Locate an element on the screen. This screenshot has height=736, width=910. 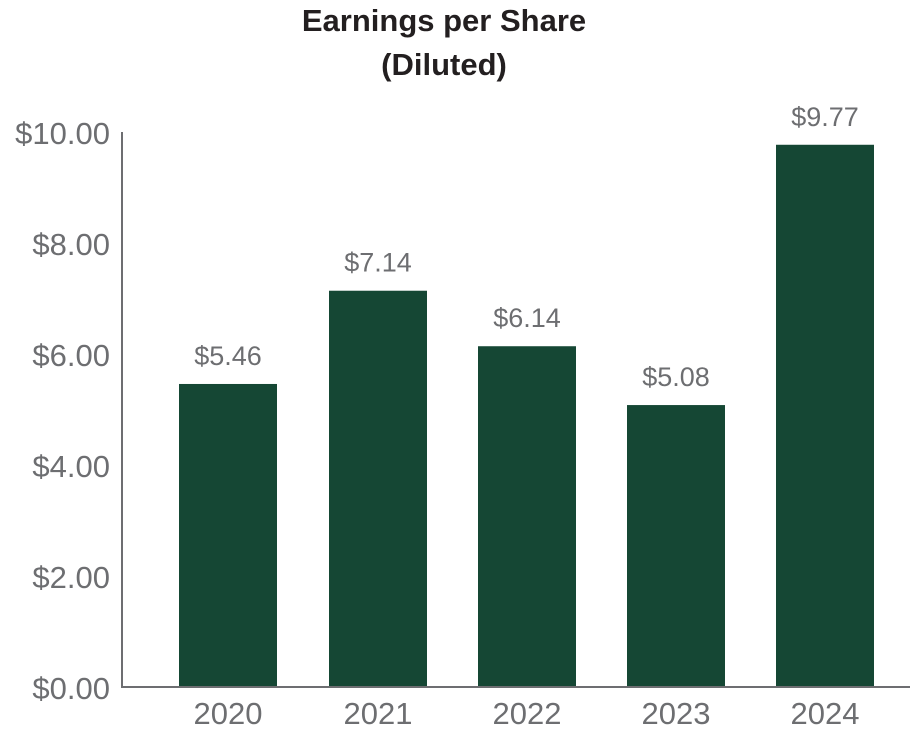
x-axis-tick-labels: 2020 2021 2022 2023 2024 is located at coordinates (527, 713).